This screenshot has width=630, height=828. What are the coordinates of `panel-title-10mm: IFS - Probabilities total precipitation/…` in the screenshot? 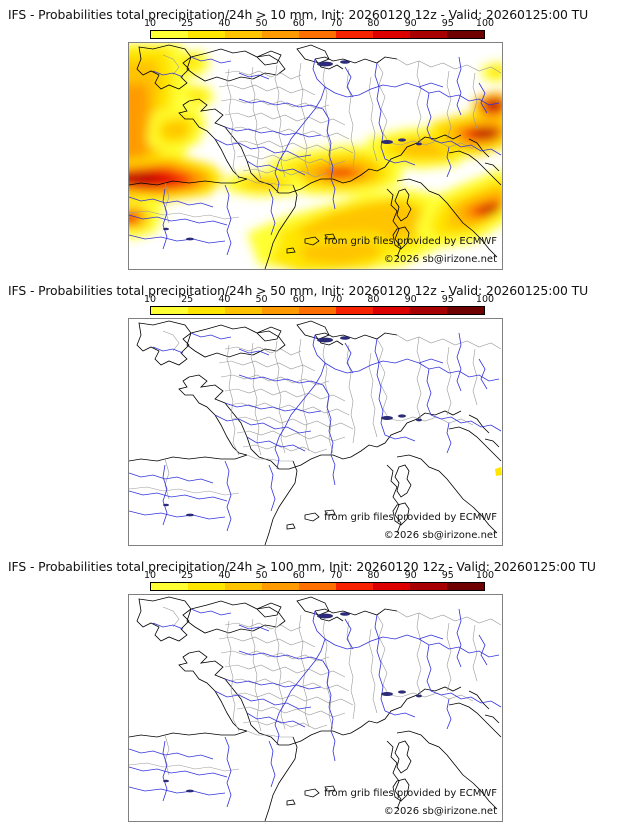 It's located at (298, 14).